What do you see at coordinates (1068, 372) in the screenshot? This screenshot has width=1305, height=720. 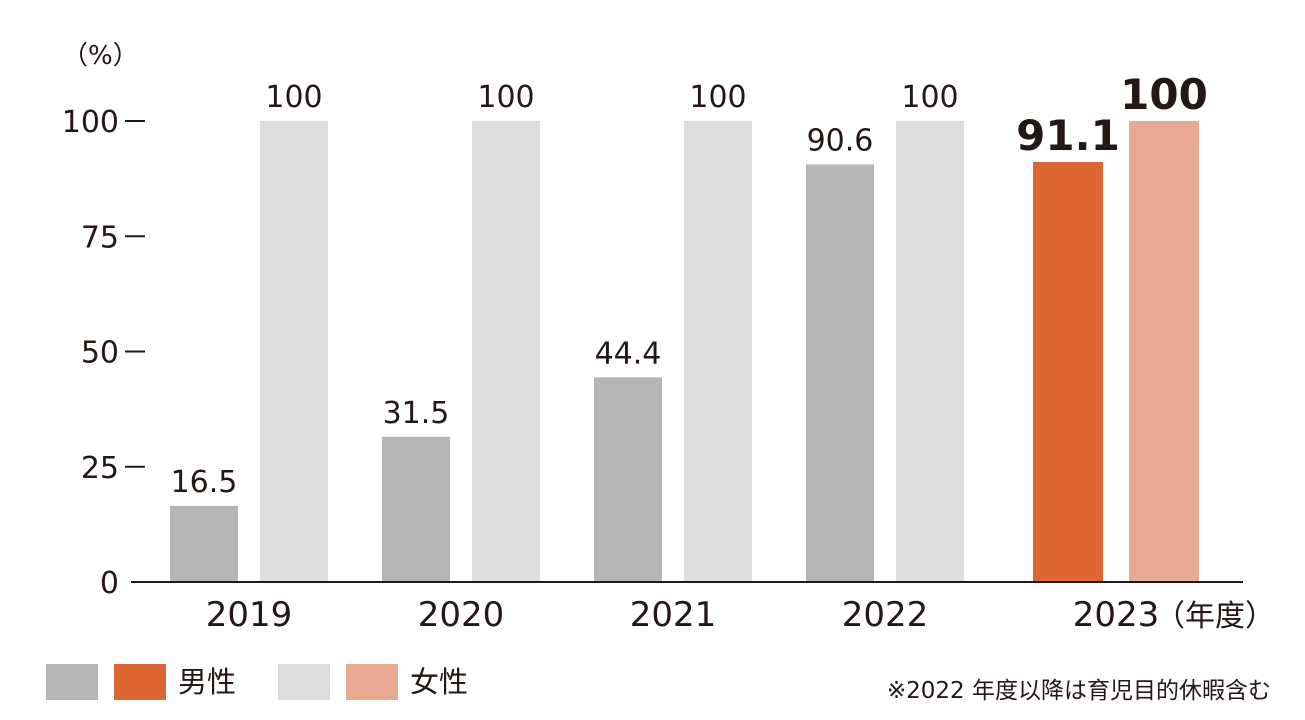 I see `bar-male-2023` at bounding box center [1068, 372].